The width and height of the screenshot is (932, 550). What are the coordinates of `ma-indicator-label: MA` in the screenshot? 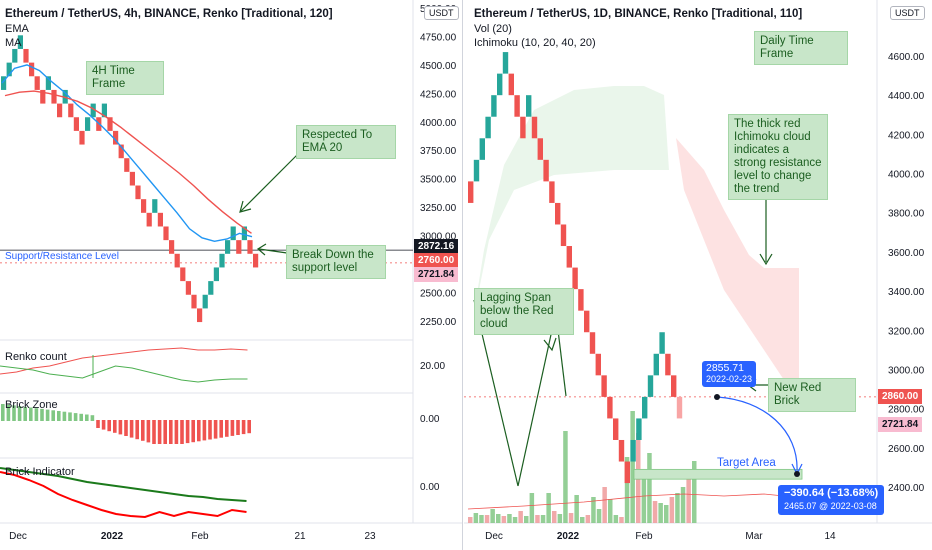 It's located at (13, 43).